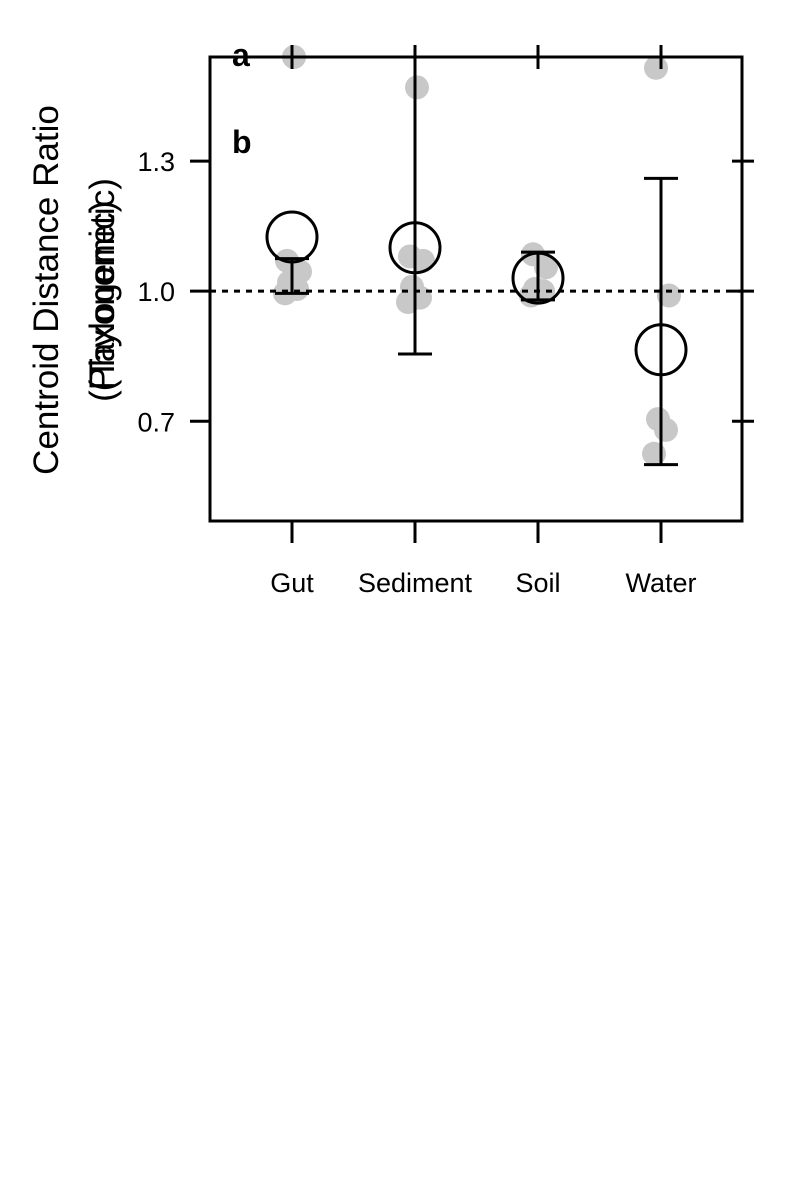  What do you see at coordinates (535, 289) in the screenshot?
I see `data-point-soil` at bounding box center [535, 289].